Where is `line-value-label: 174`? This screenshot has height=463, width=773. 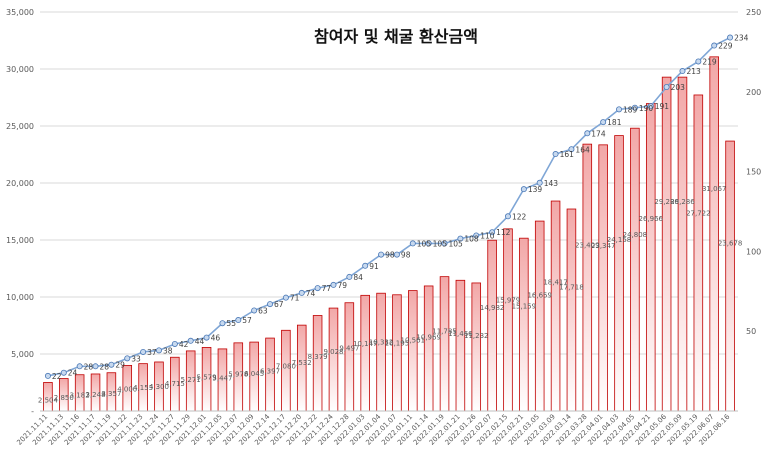 line-value-label: 174 is located at coordinates (598, 133).